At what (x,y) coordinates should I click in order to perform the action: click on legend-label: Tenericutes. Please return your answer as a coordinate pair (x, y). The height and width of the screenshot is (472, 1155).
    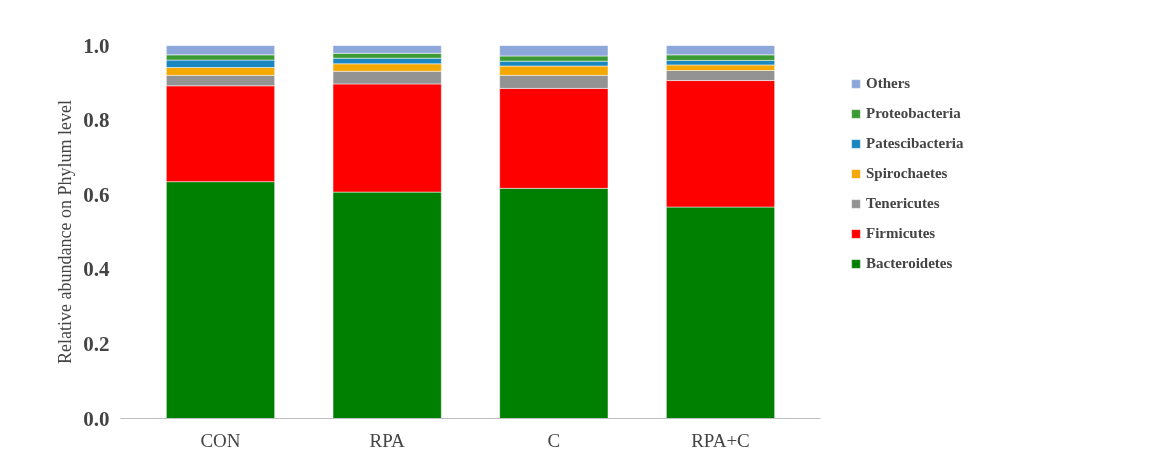
    Looking at the image, I should click on (903, 203).